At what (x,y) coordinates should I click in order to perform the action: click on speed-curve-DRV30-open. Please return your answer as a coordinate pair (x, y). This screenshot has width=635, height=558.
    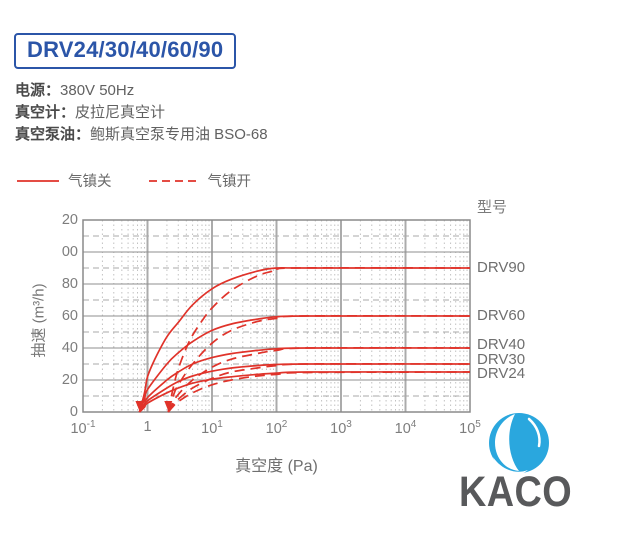
    Looking at the image, I should click on (319, 388).